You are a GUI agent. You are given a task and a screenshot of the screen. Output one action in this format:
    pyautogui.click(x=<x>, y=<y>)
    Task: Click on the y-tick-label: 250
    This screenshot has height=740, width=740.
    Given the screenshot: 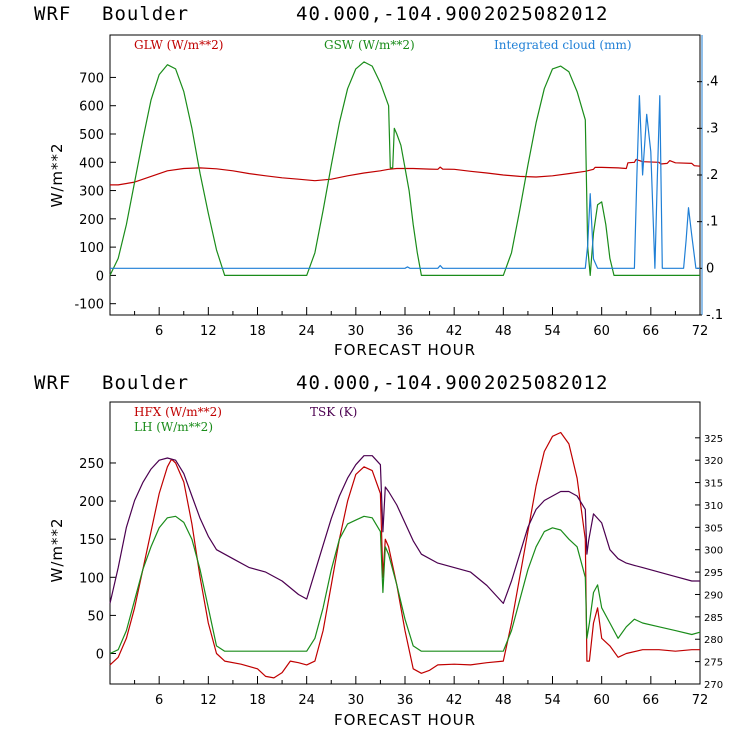 What is the action you would take?
    pyautogui.click(x=91, y=464)
    